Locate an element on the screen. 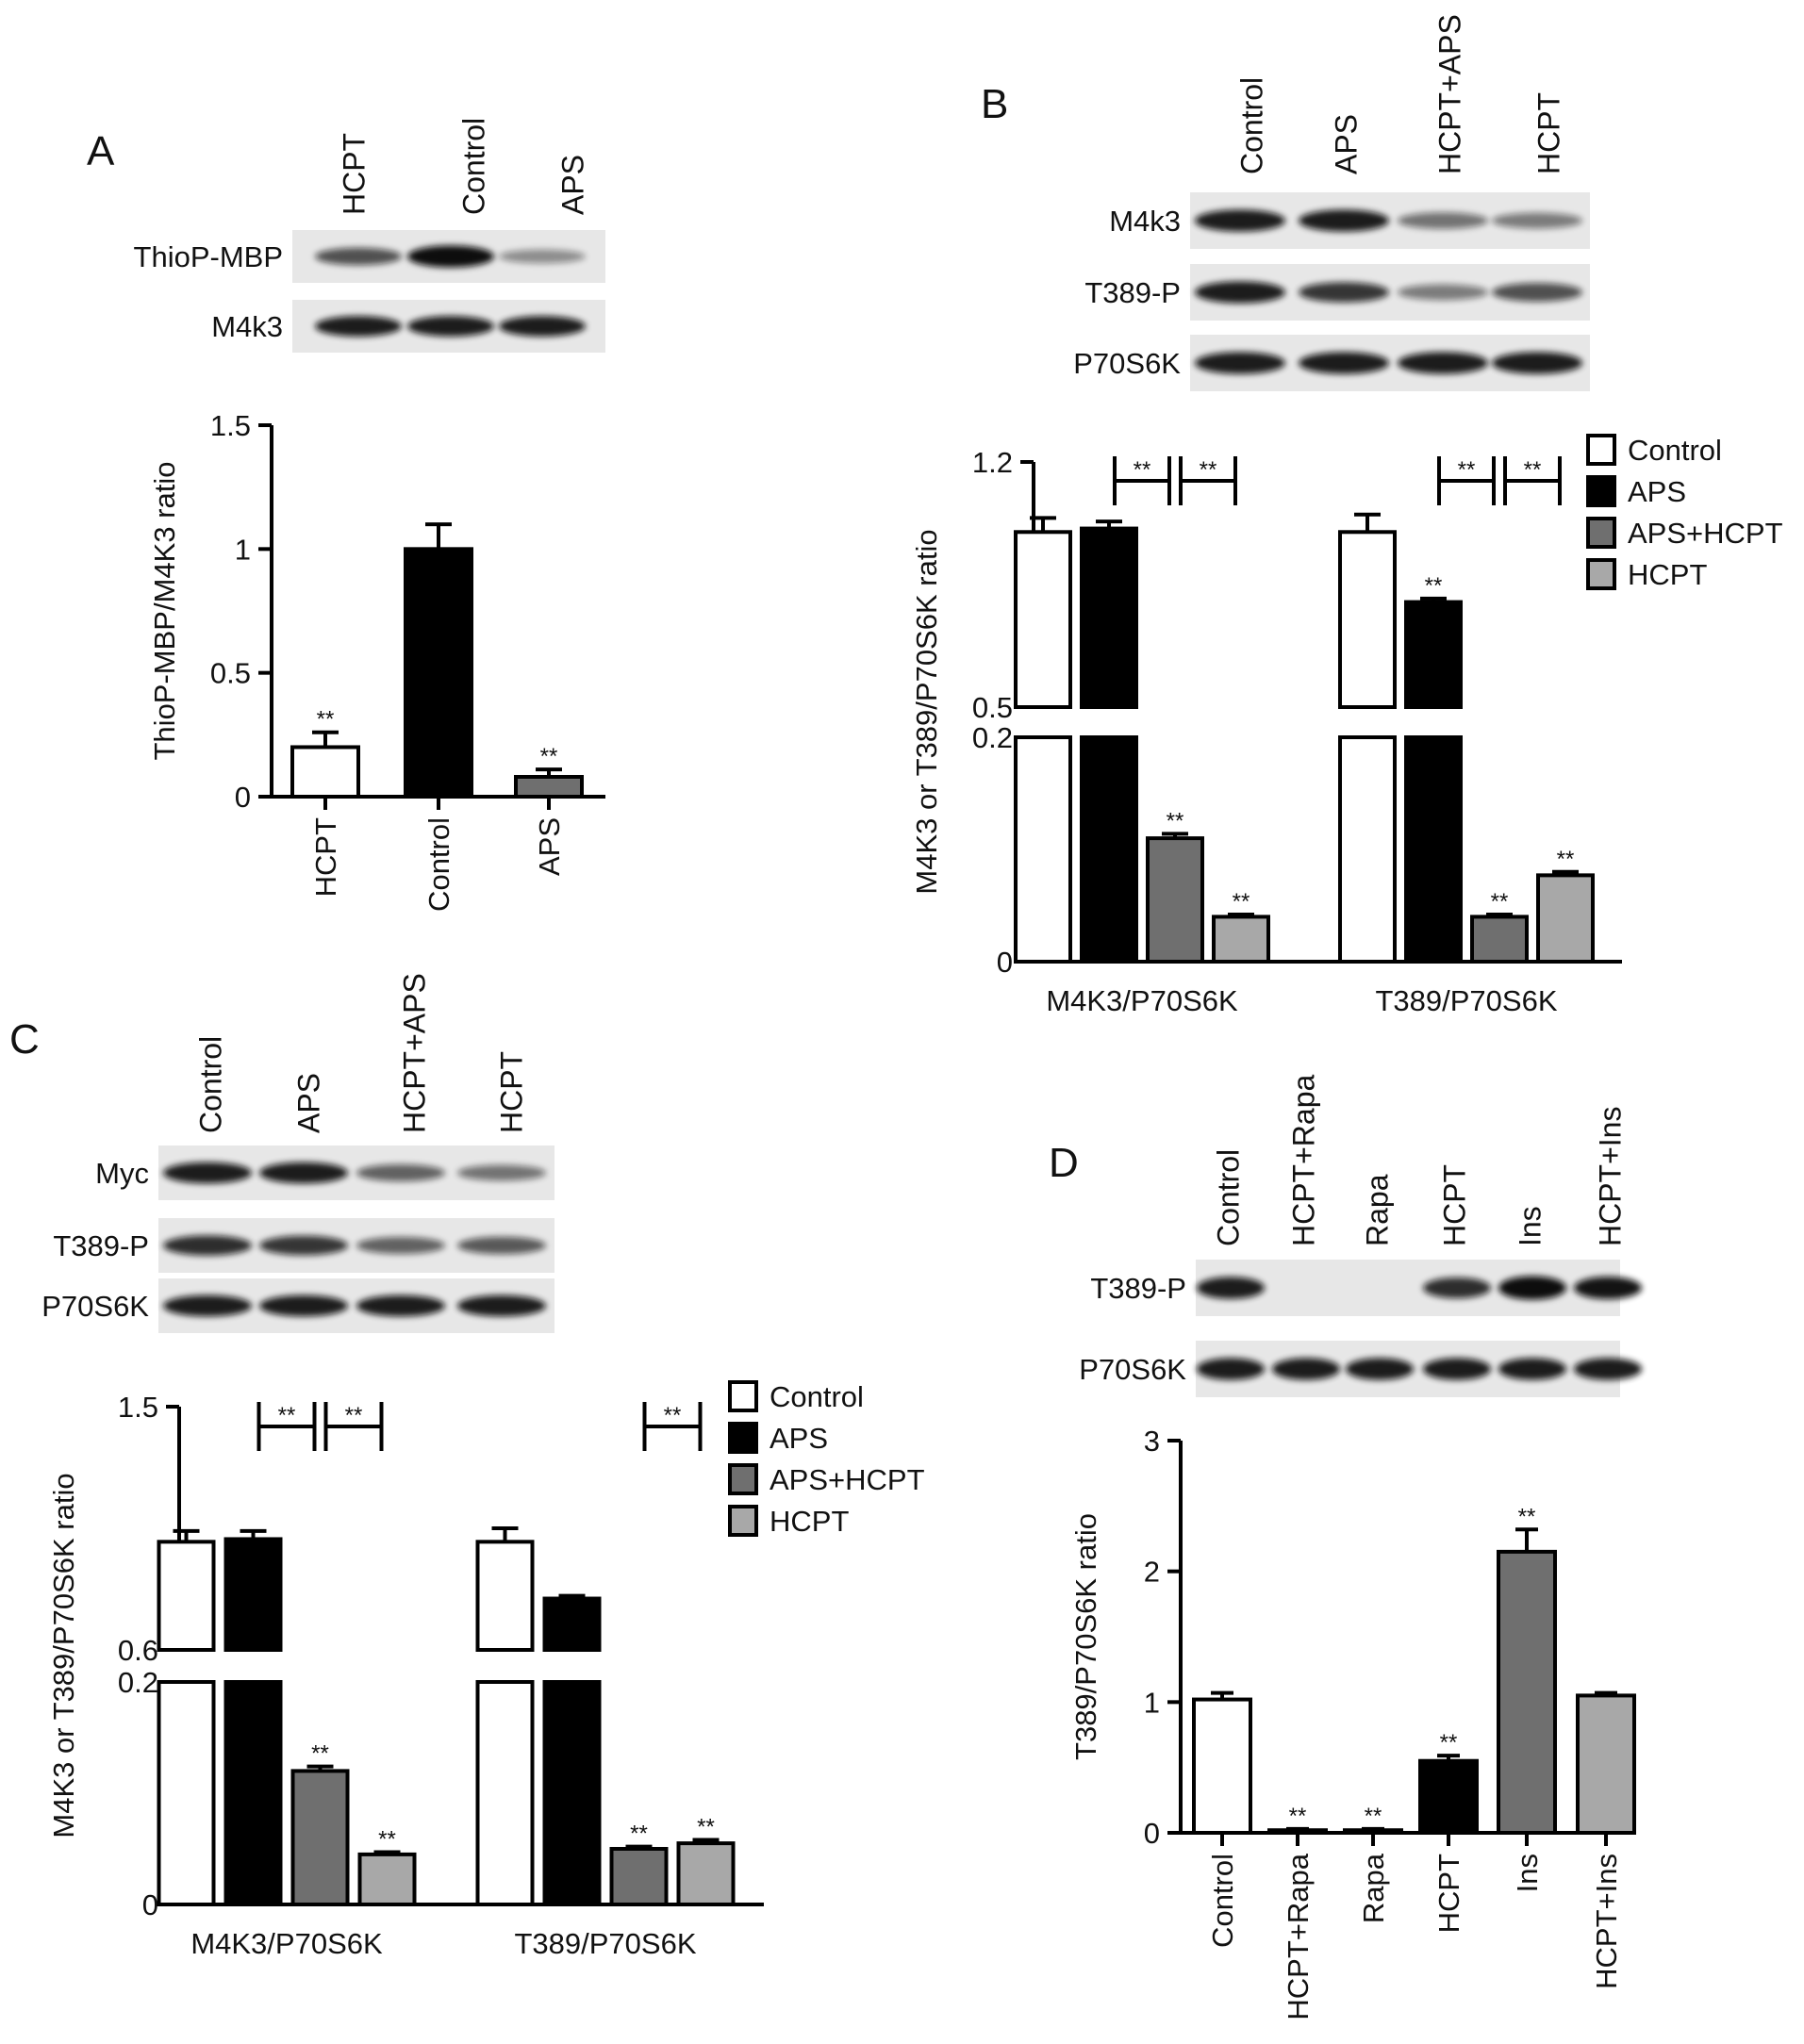  y-tick-label-d: 2 is located at coordinates (1152, 1573).